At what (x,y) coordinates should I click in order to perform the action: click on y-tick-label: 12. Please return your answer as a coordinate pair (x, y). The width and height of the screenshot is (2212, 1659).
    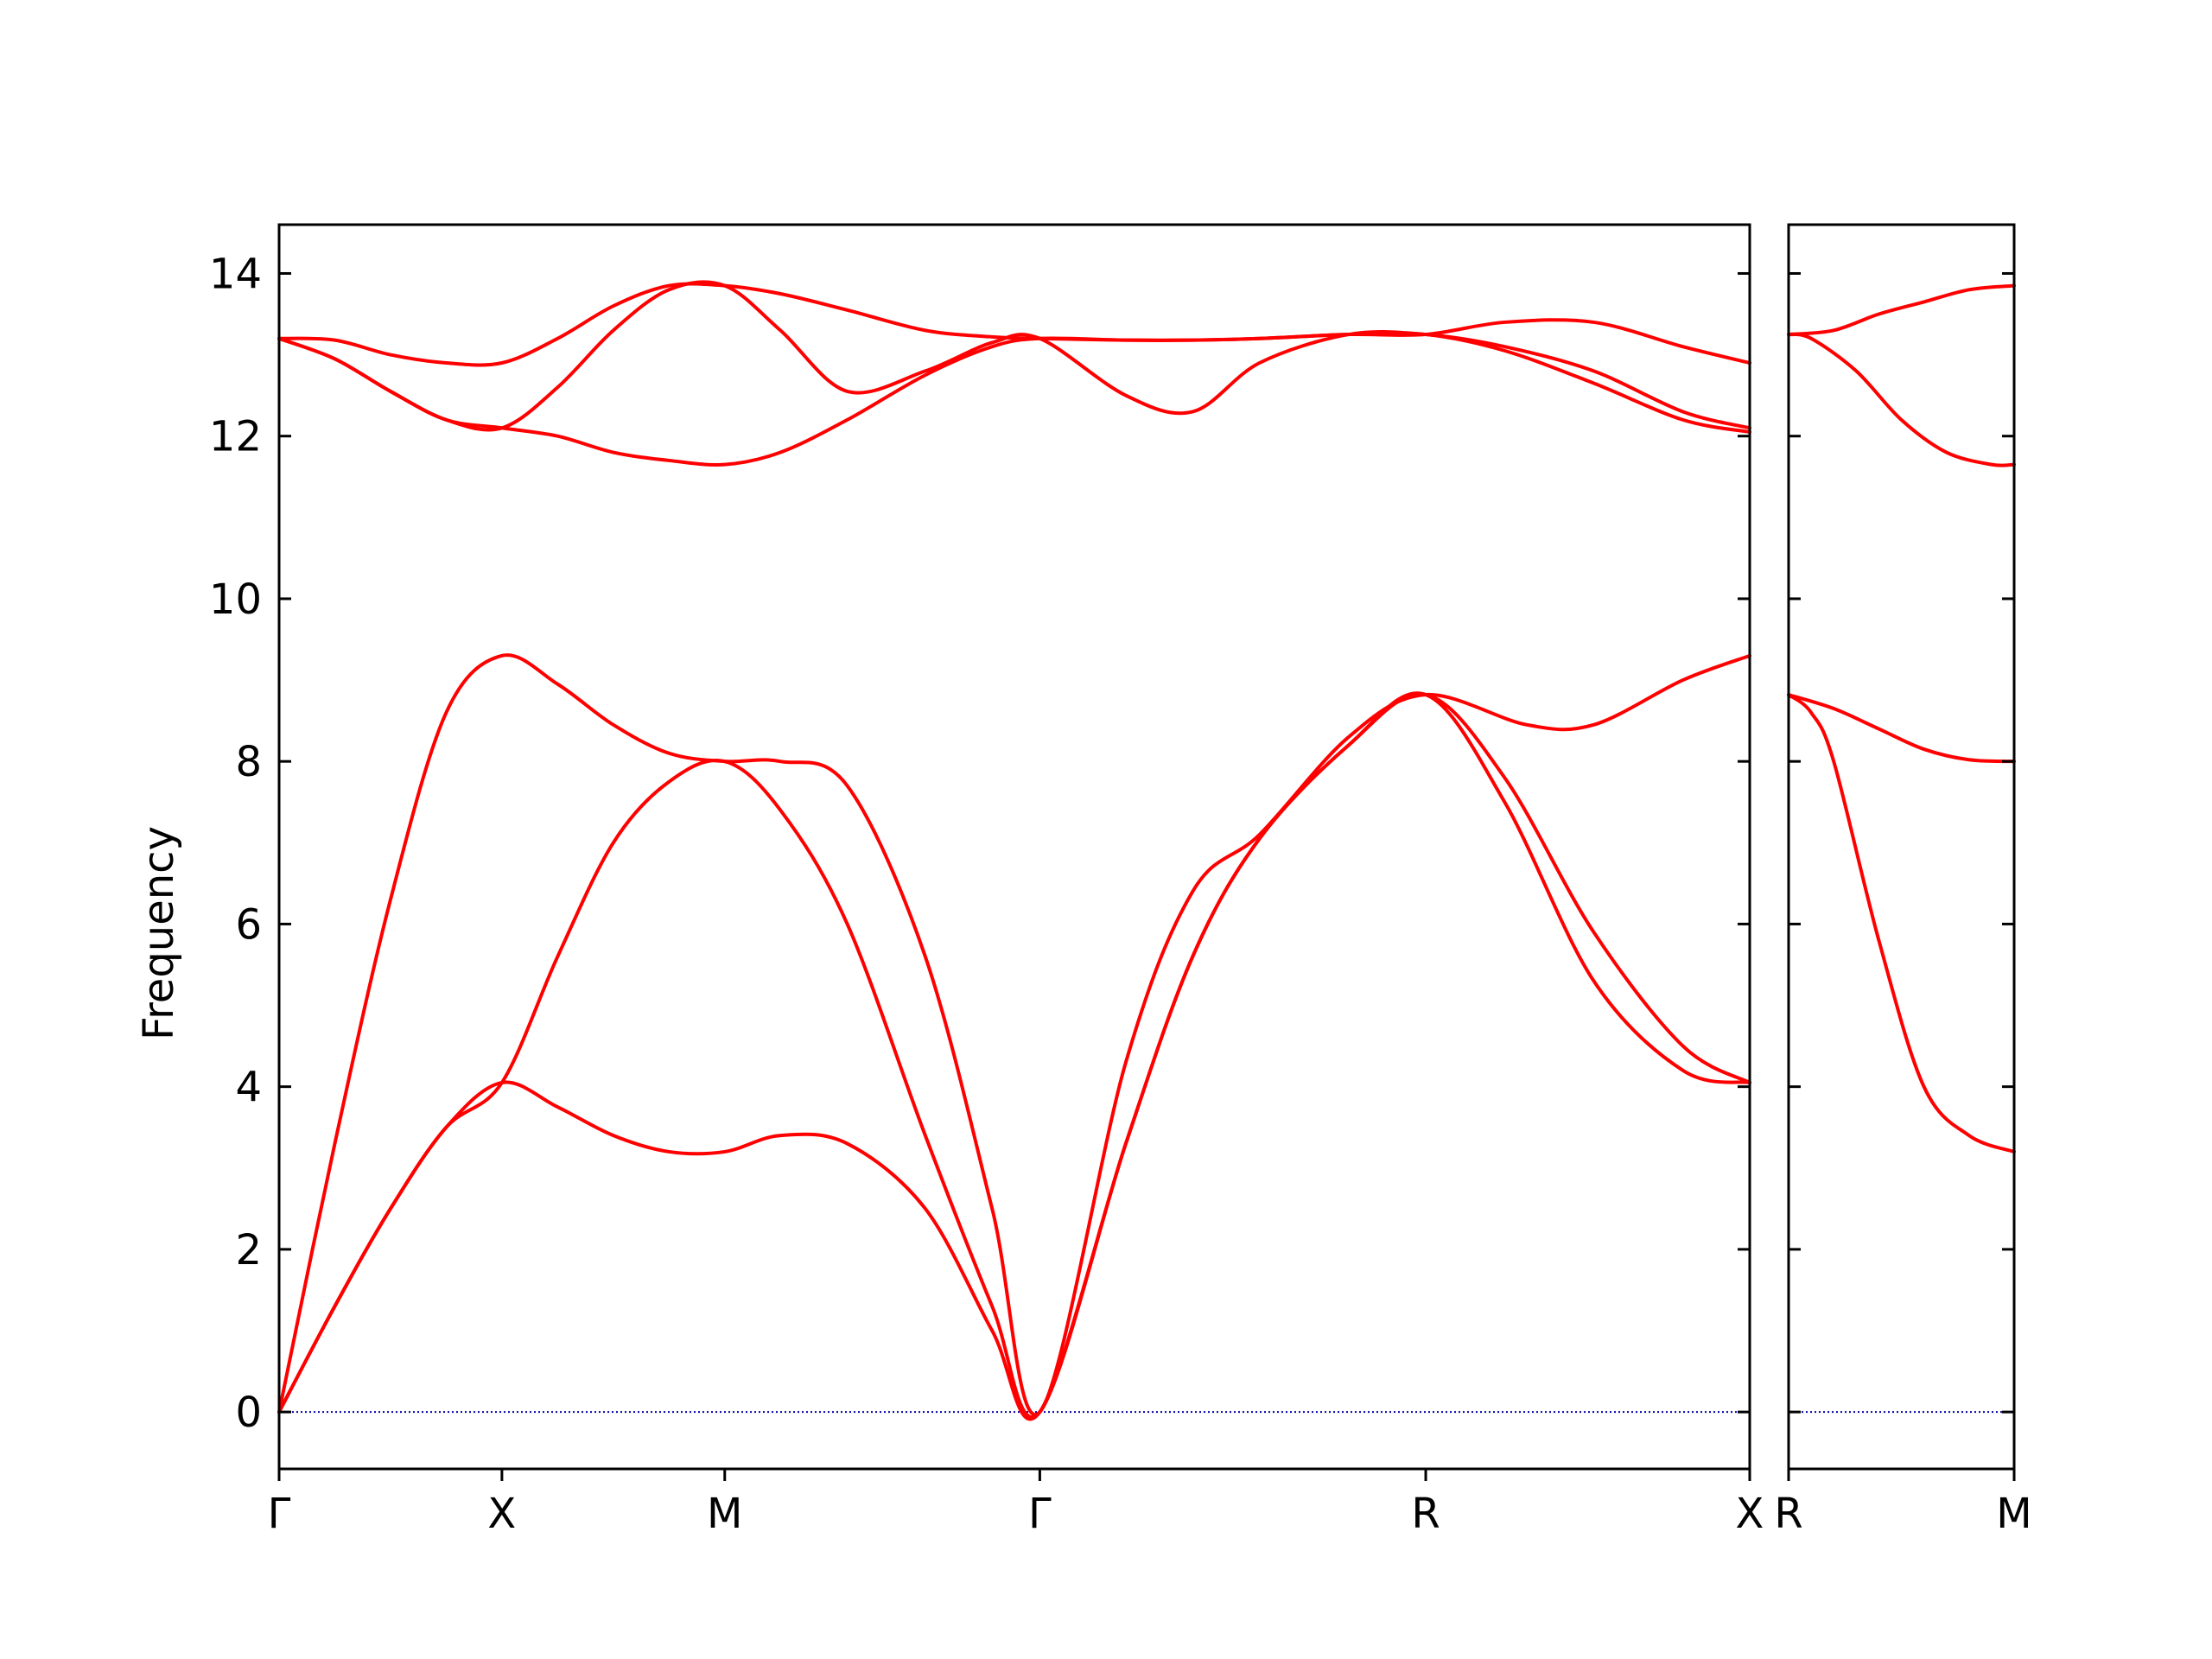
    Looking at the image, I should click on (235, 437).